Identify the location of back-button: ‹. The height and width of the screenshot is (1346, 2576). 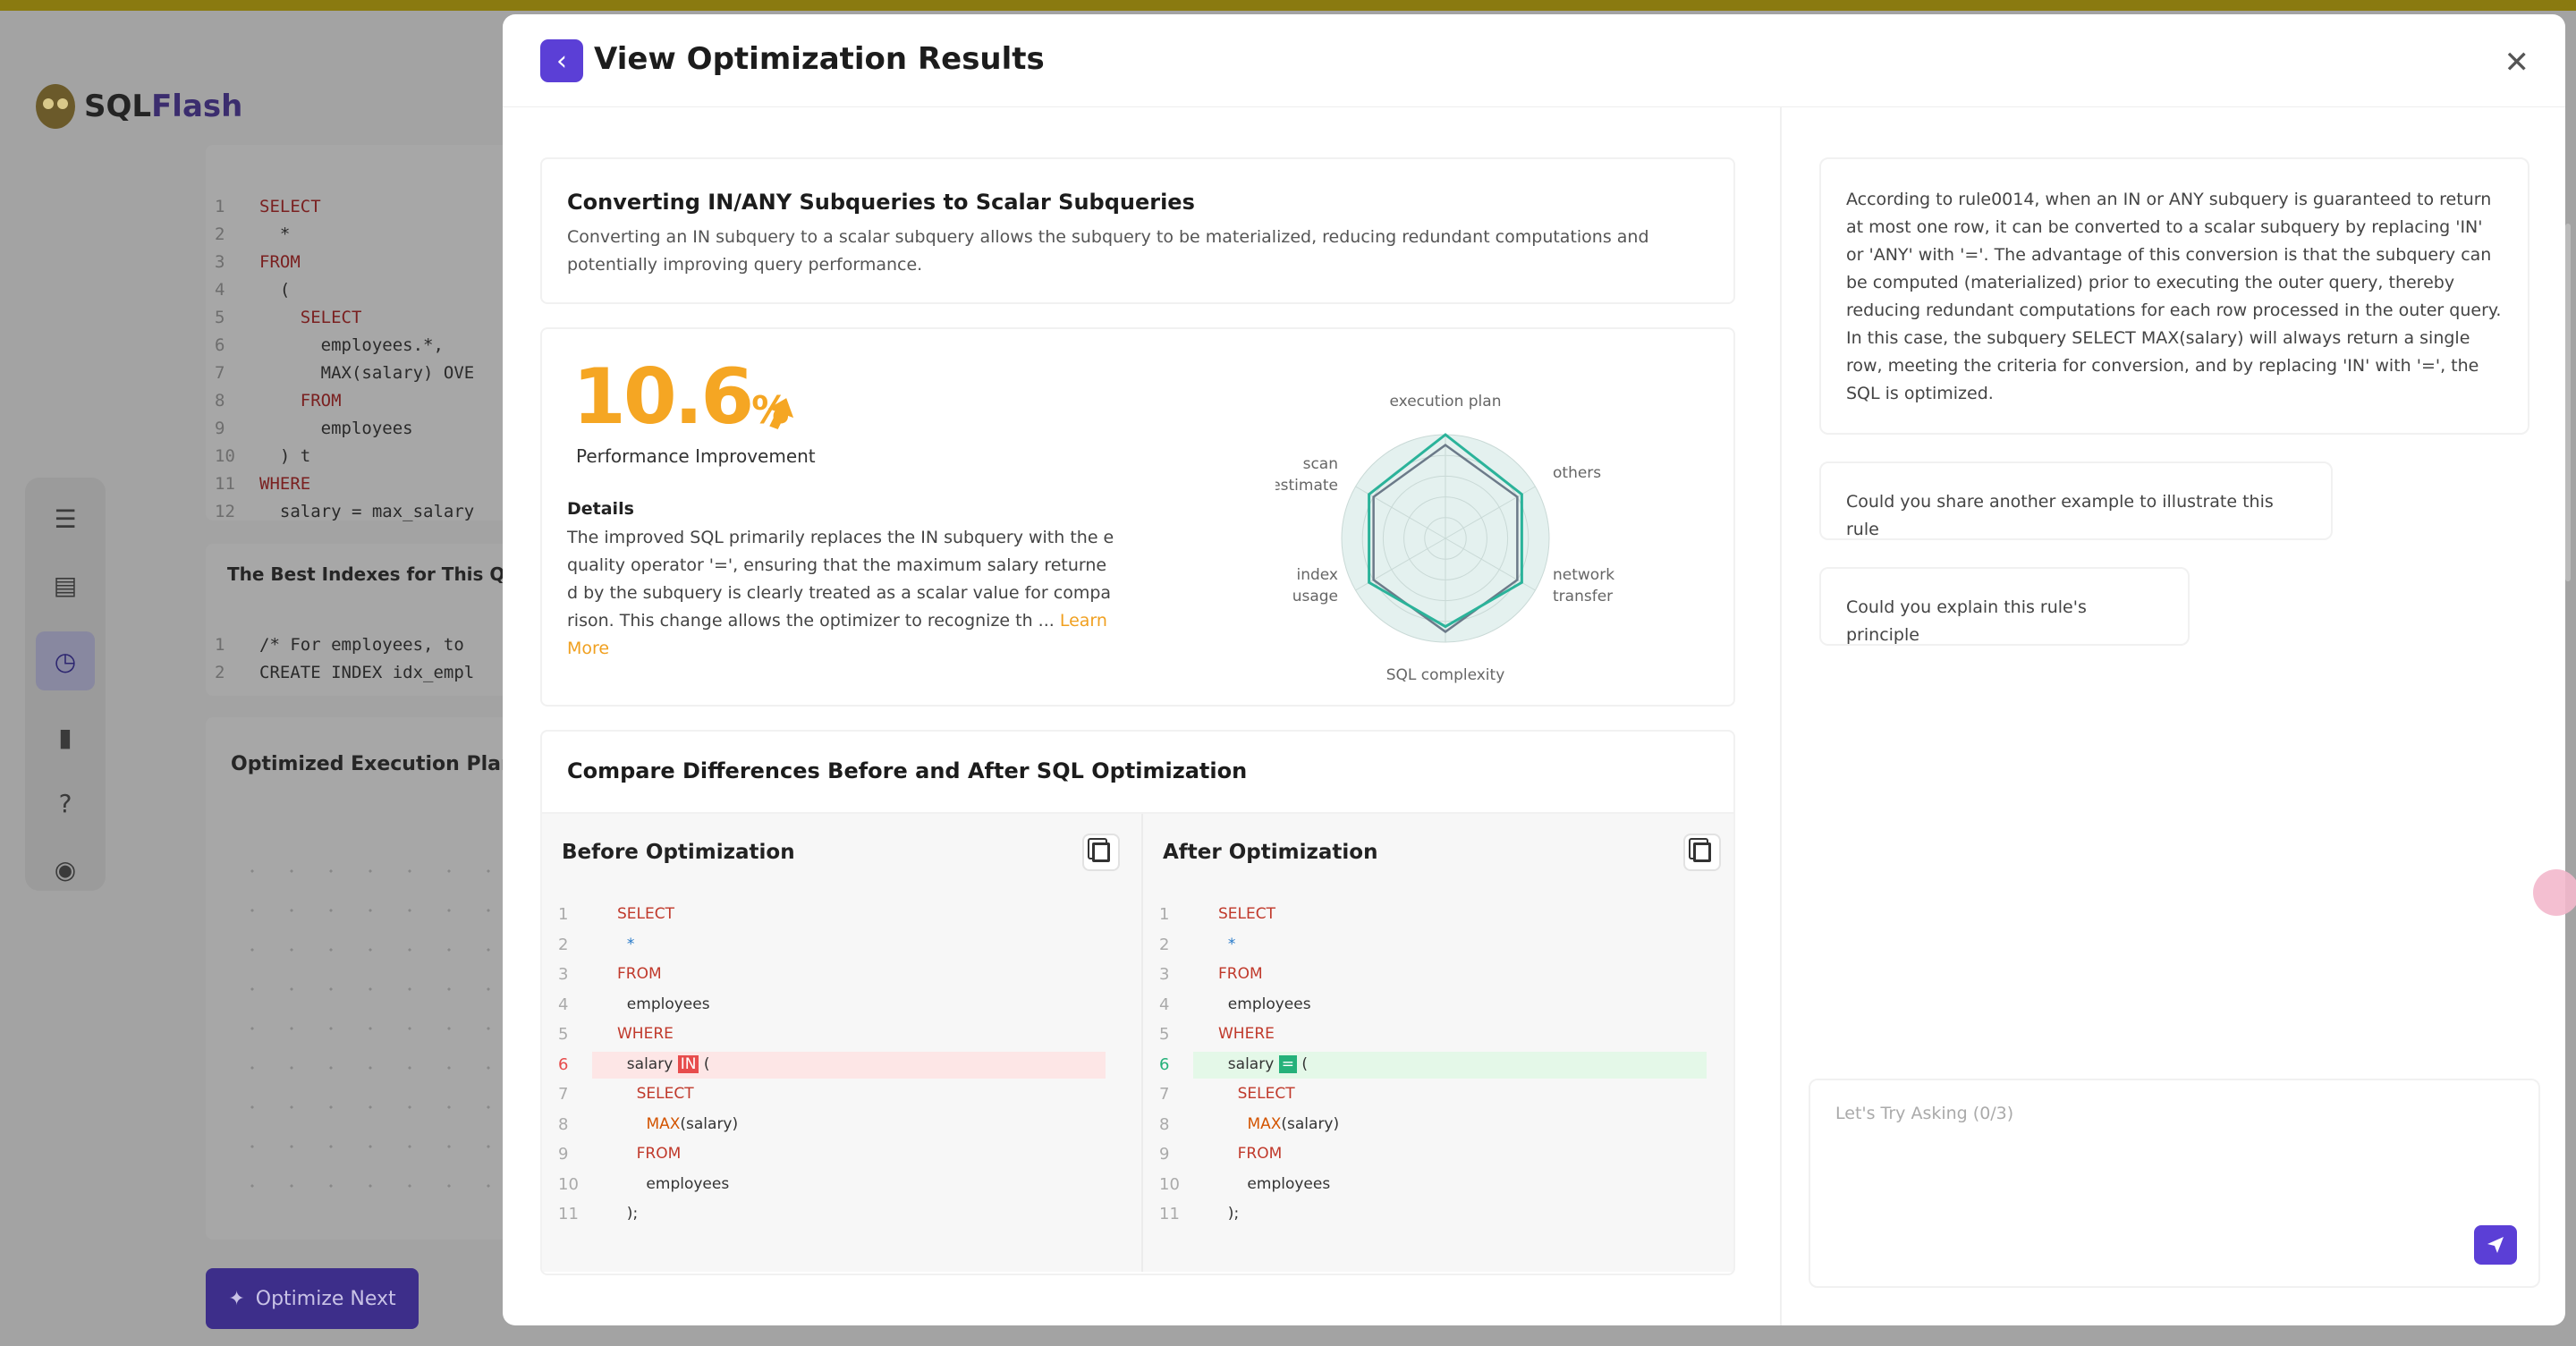
(561, 60).